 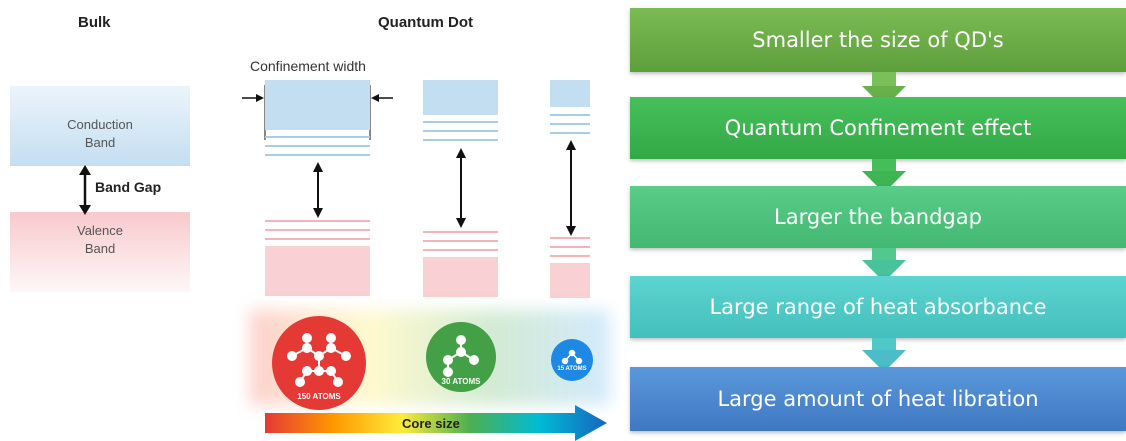 I want to click on flow-step-4: Large range of heat absorbance, so click(x=878, y=307).